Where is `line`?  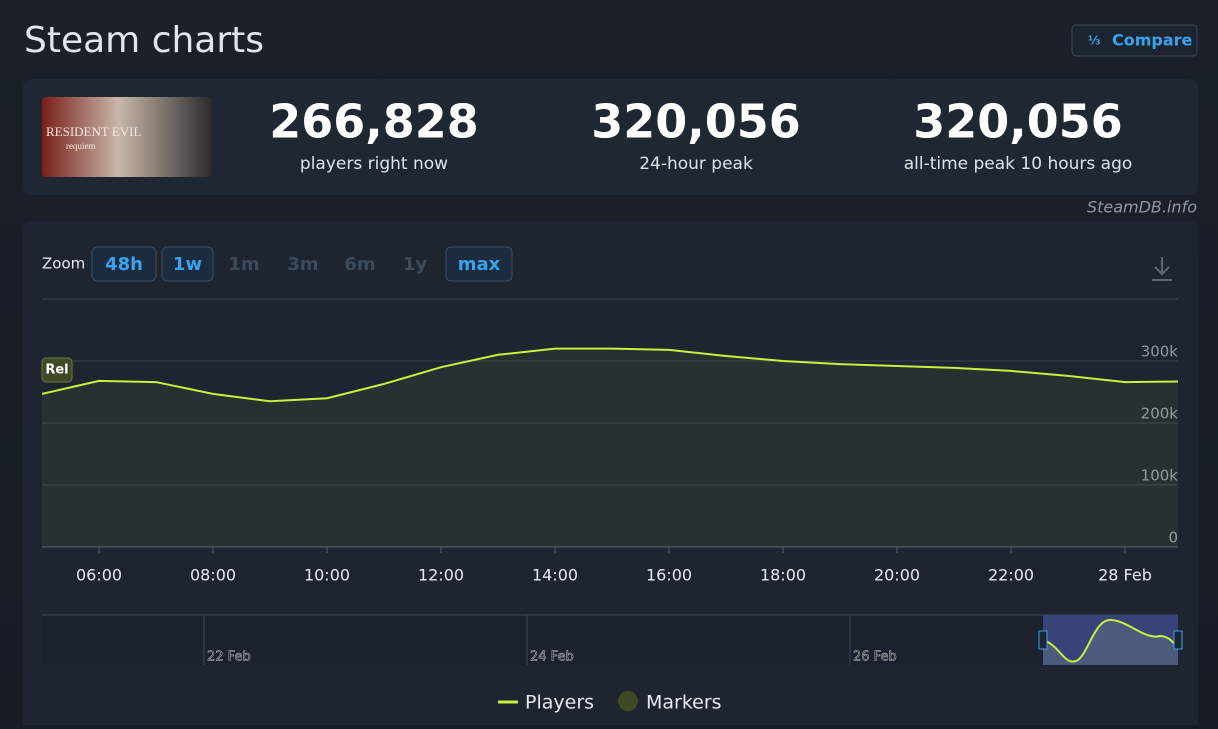 line is located at coordinates (610, 375).